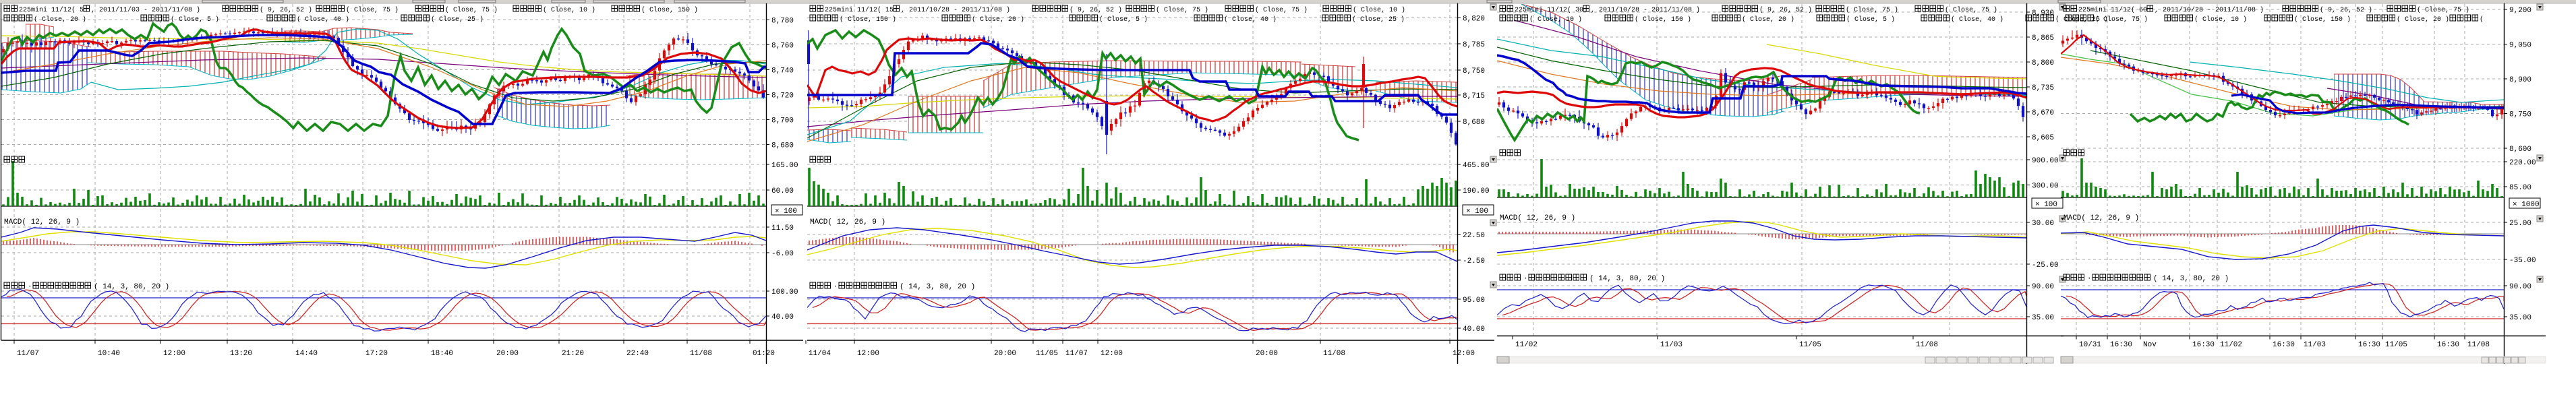 This screenshot has height=407, width=2576. What do you see at coordinates (860, 10) in the screenshot?
I see `svg-text: 225mini 11/12( 15` at bounding box center [860, 10].